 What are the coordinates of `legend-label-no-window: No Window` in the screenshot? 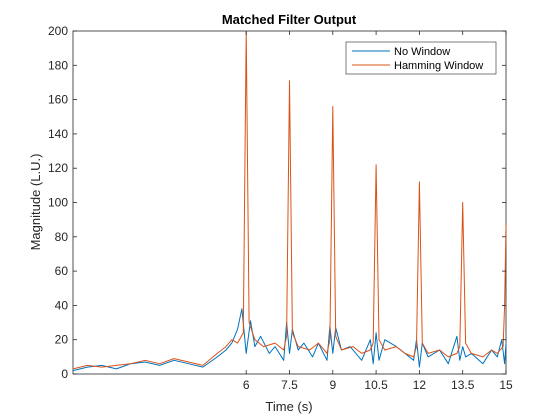 It's located at (422, 52).